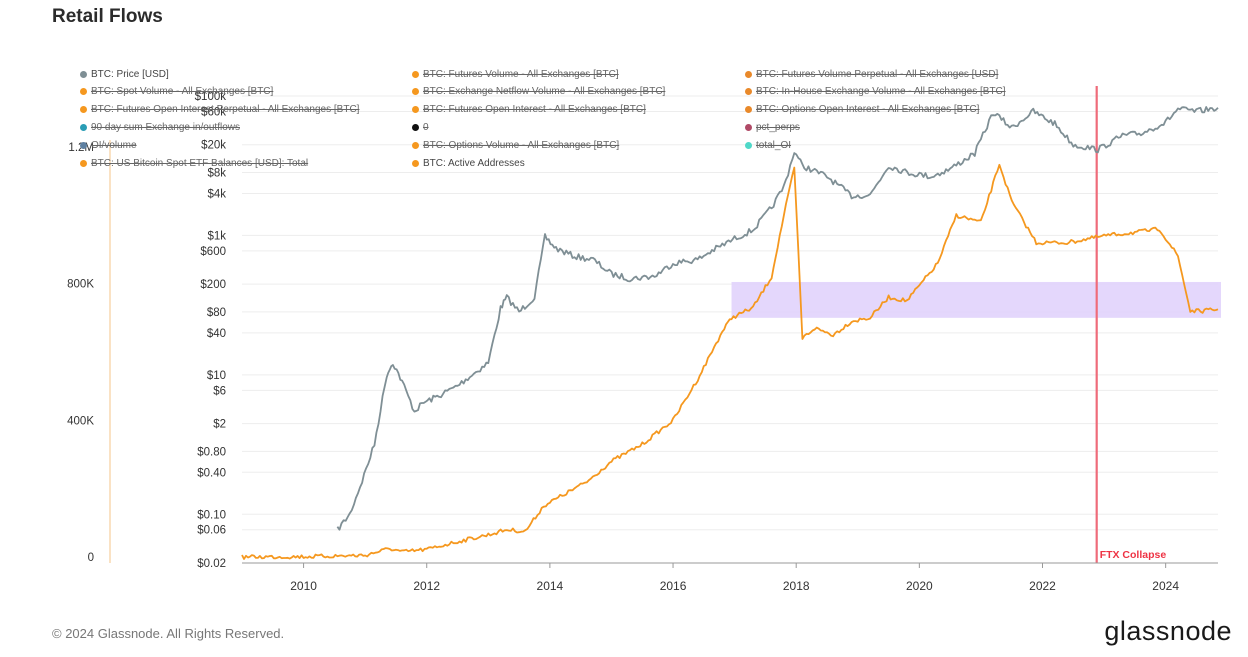  I want to click on legend-label: 0, so click(426, 127).